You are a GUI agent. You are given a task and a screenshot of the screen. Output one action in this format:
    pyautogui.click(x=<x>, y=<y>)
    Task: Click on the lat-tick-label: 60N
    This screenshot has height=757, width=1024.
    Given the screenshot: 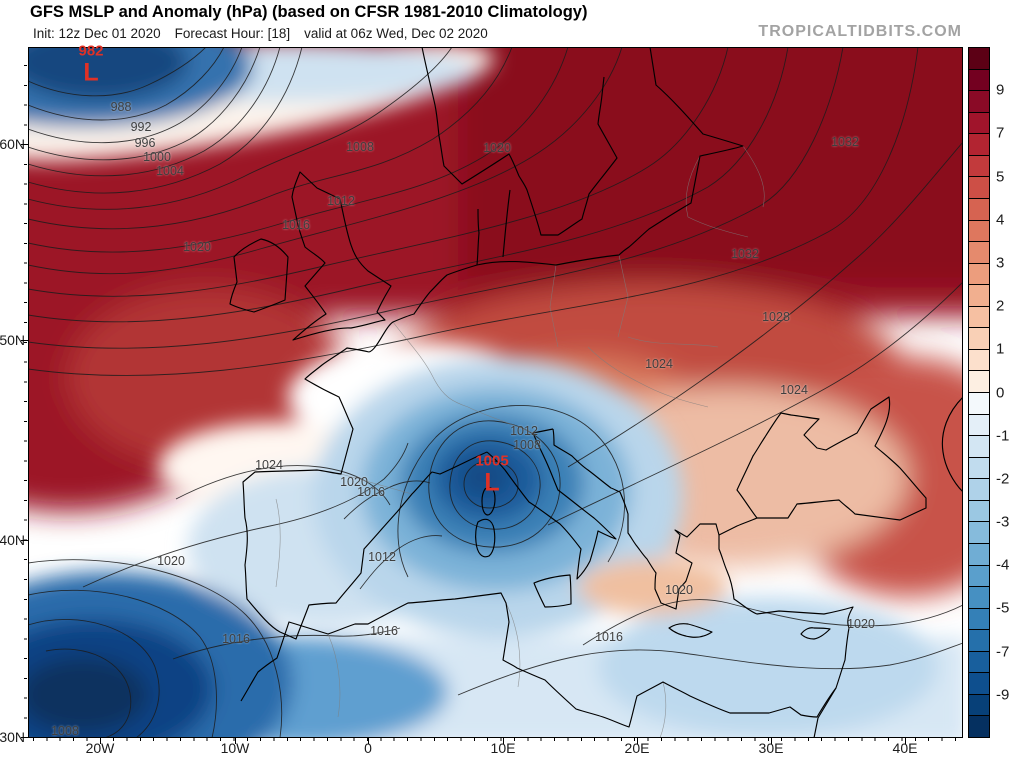 What is the action you would take?
    pyautogui.click(x=12, y=144)
    